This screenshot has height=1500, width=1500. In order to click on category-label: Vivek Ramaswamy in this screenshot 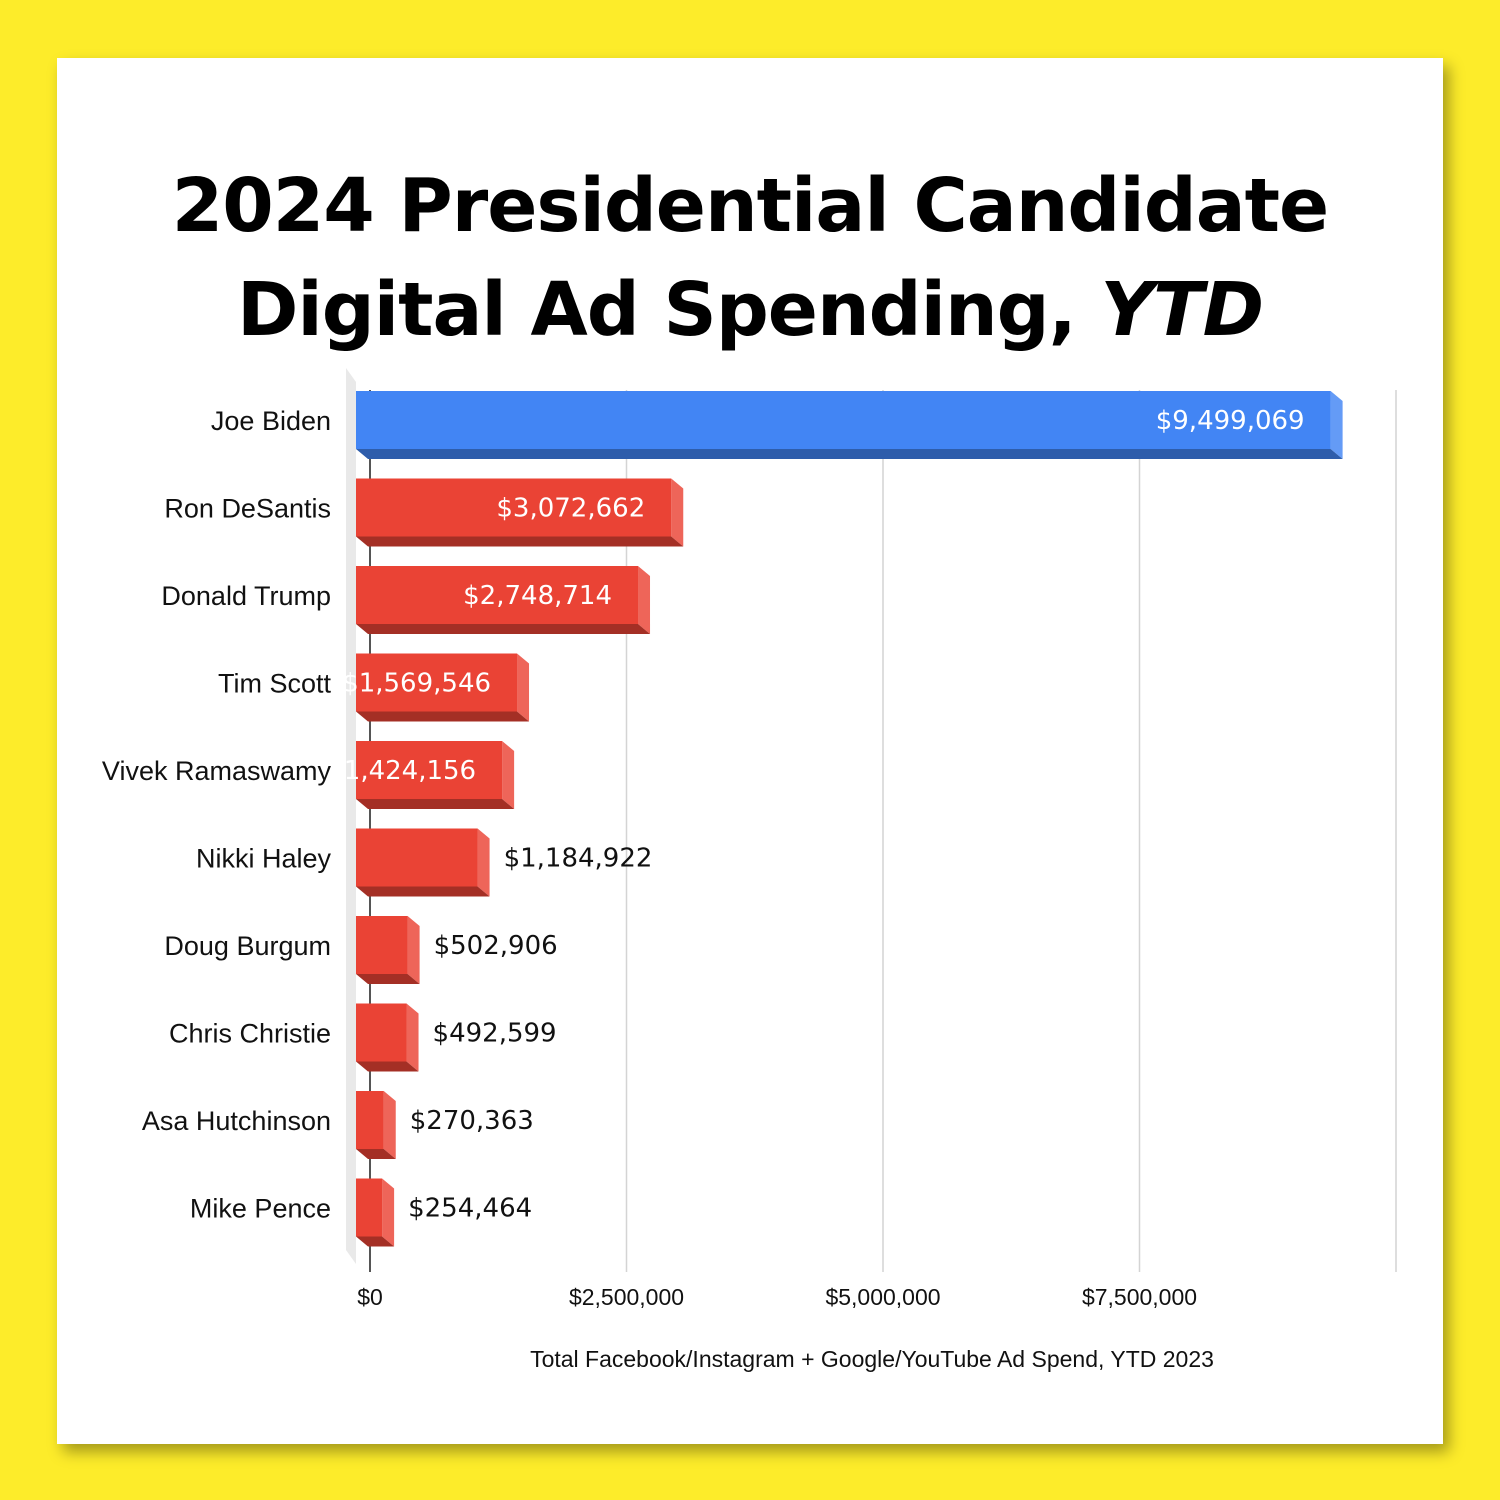, I will do `click(217, 771)`.